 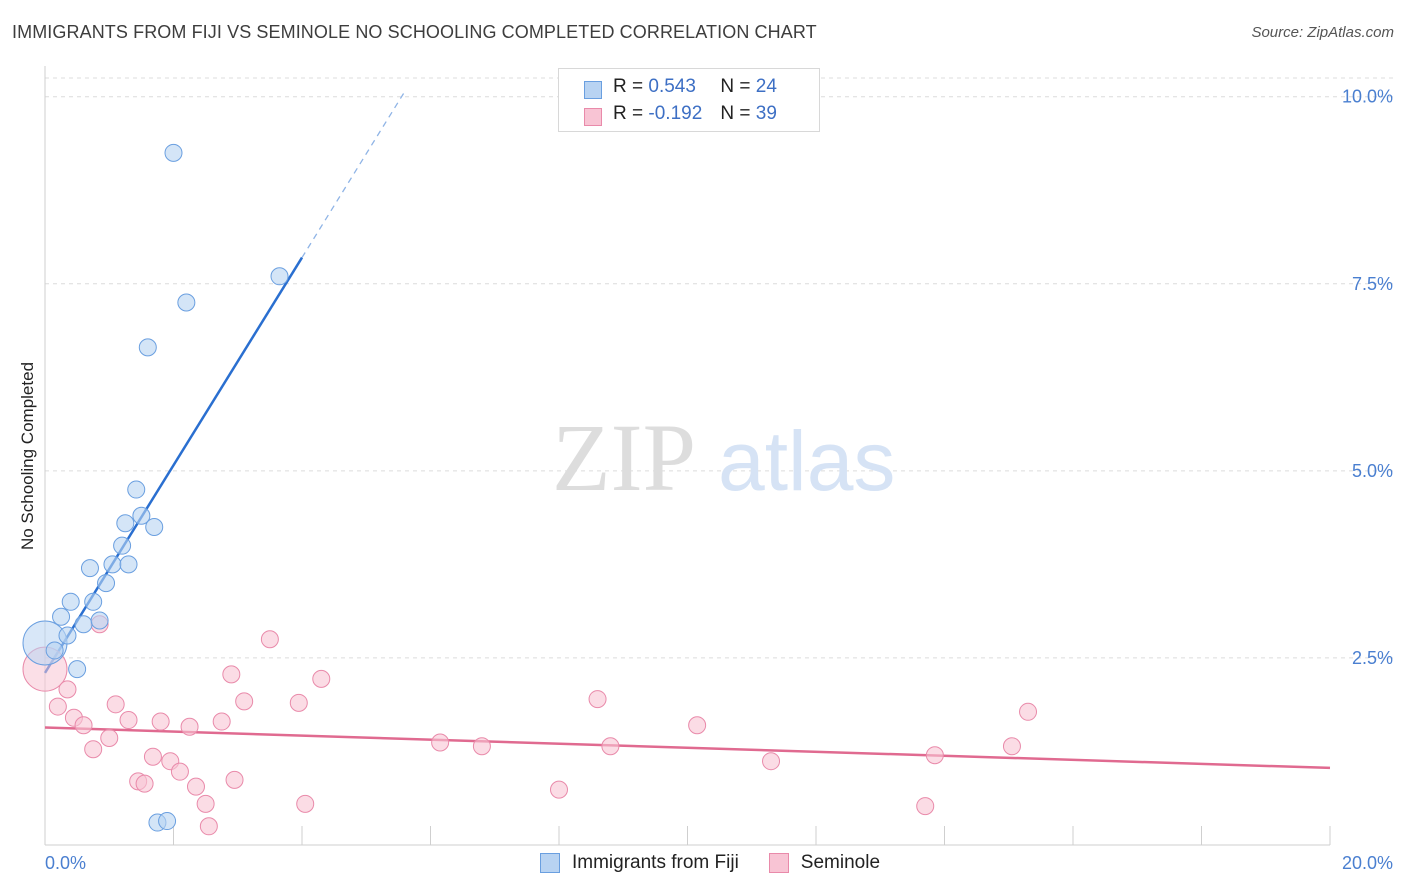 What do you see at coordinates (735, 86) in the screenshot?
I see `fiji-n-label: N =` at bounding box center [735, 86].